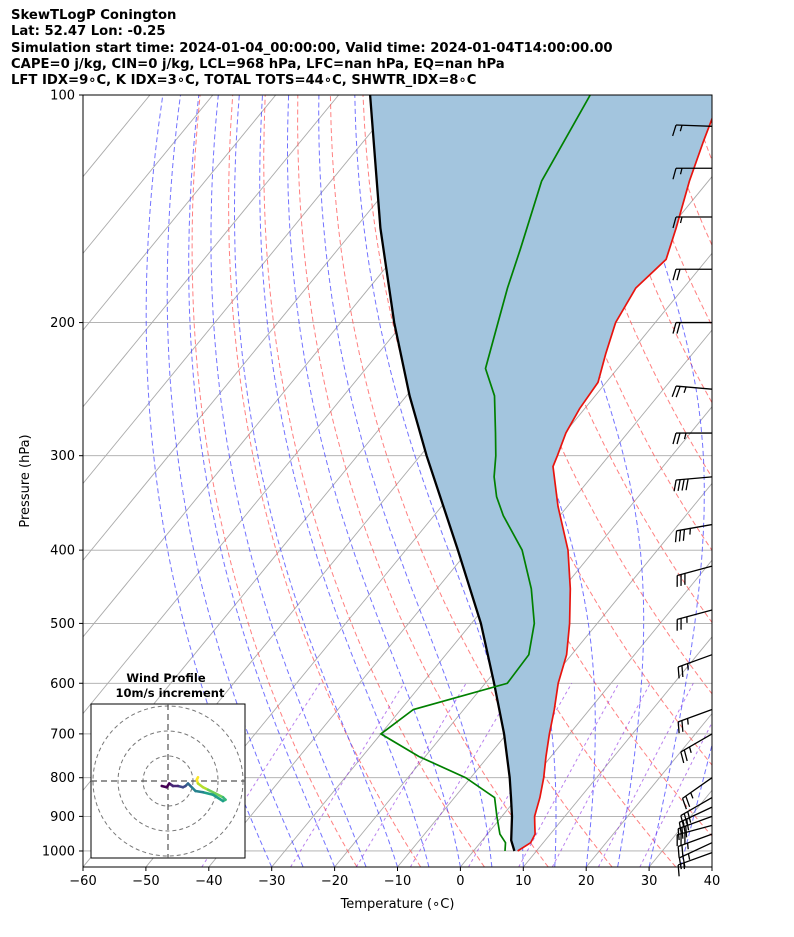 Image resolution: width=794 pixels, height=937 pixels. Describe the element at coordinates (168, 781) in the screenshot. I see `hodograph-ring` at that location.